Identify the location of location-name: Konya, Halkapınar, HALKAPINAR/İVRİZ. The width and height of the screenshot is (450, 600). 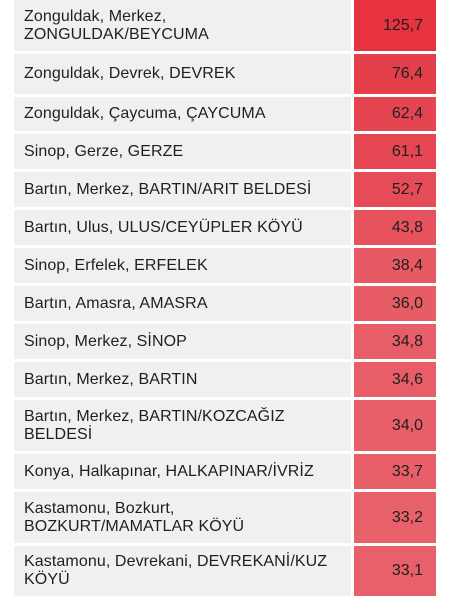
(184, 471).